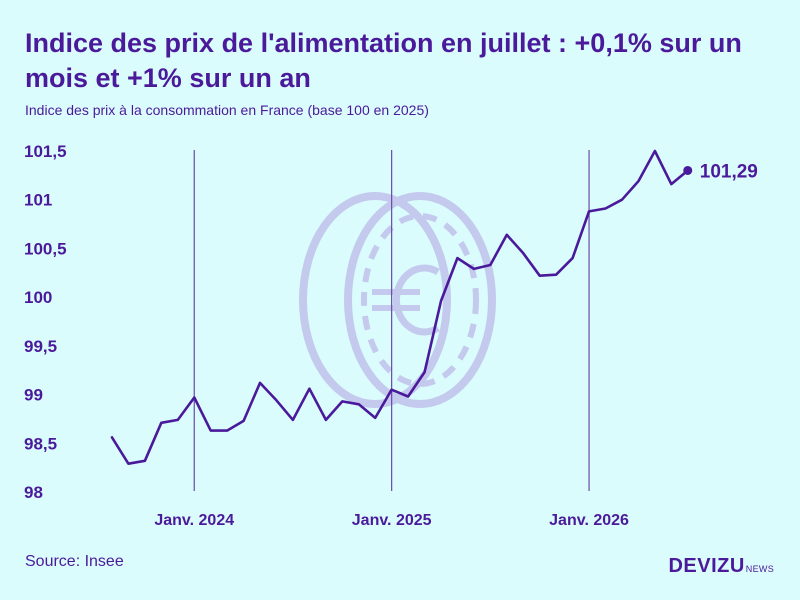 The image size is (800, 600). I want to click on x-tick-label: Janv. 2025, so click(392, 520).